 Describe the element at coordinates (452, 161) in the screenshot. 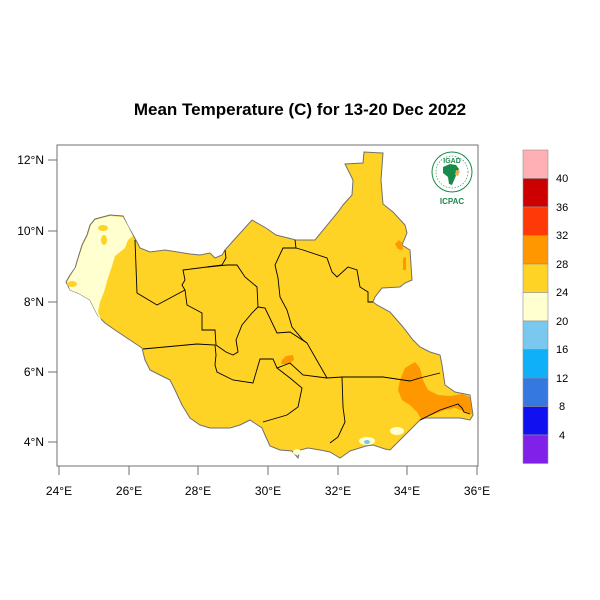

I see `logo-top-text: IGAD` at that location.